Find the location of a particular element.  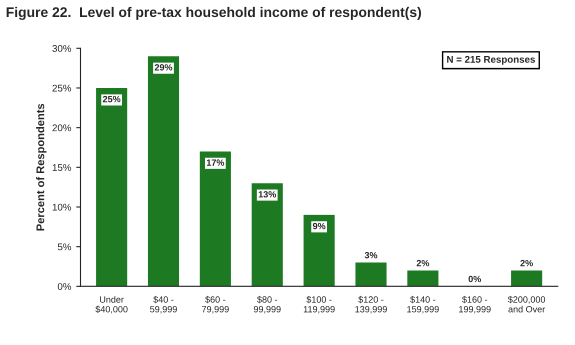

x-tick-label: $40 - 59,999 is located at coordinates (163, 305).